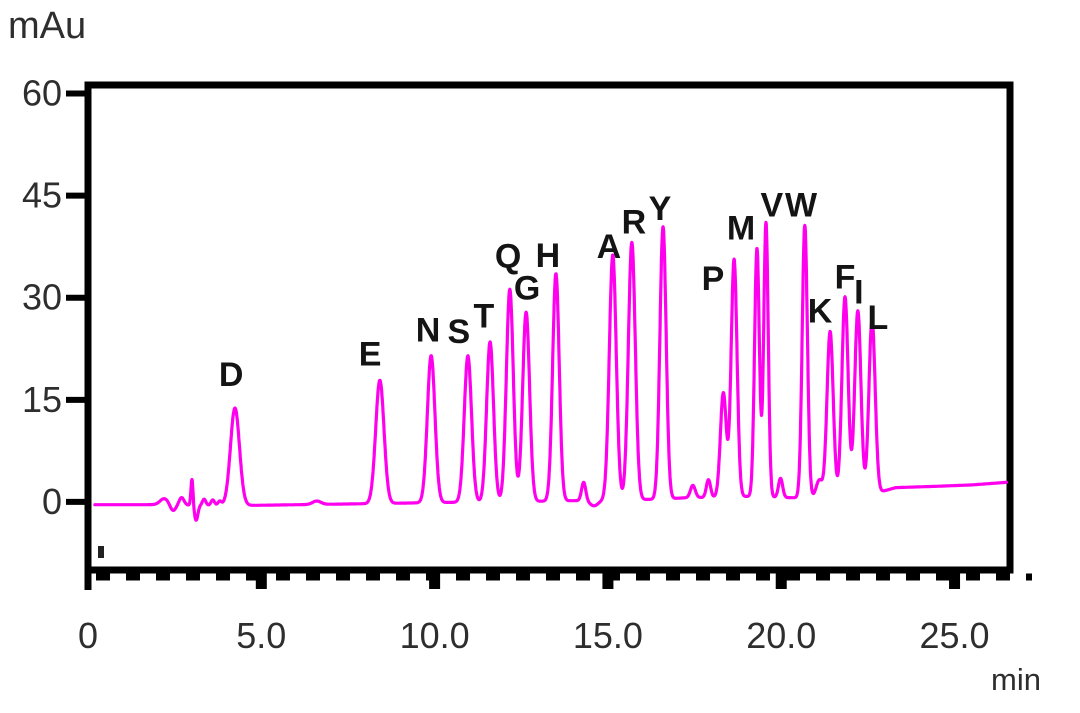 This screenshot has height=713, width=1080. What do you see at coordinates (370, 355) in the screenshot?
I see `peak-label-E: E` at bounding box center [370, 355].